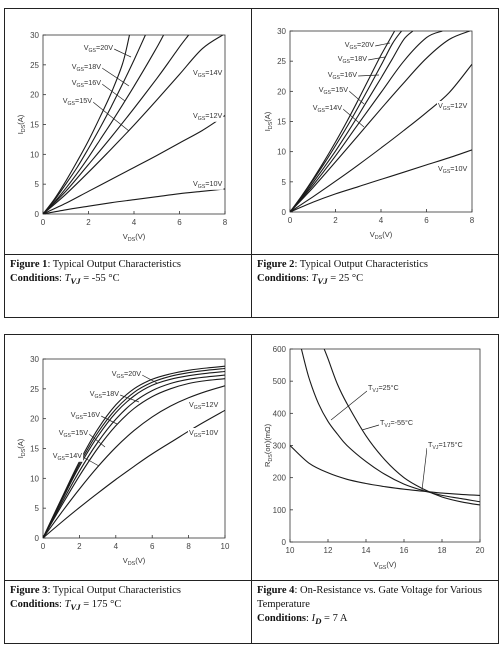 The image size is (504, 654). Describe the element at coordinates (79, 546) in the screenshot. I see `figure-3-x-tick-label: 2` at that location.